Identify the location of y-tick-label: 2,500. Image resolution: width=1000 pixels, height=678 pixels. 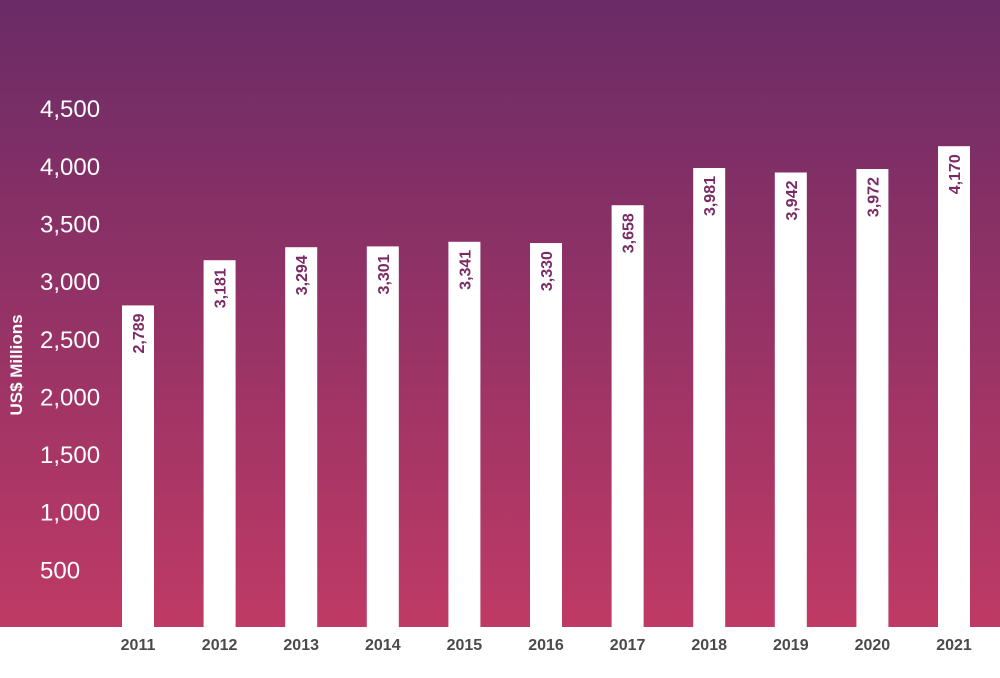
(70, 340).